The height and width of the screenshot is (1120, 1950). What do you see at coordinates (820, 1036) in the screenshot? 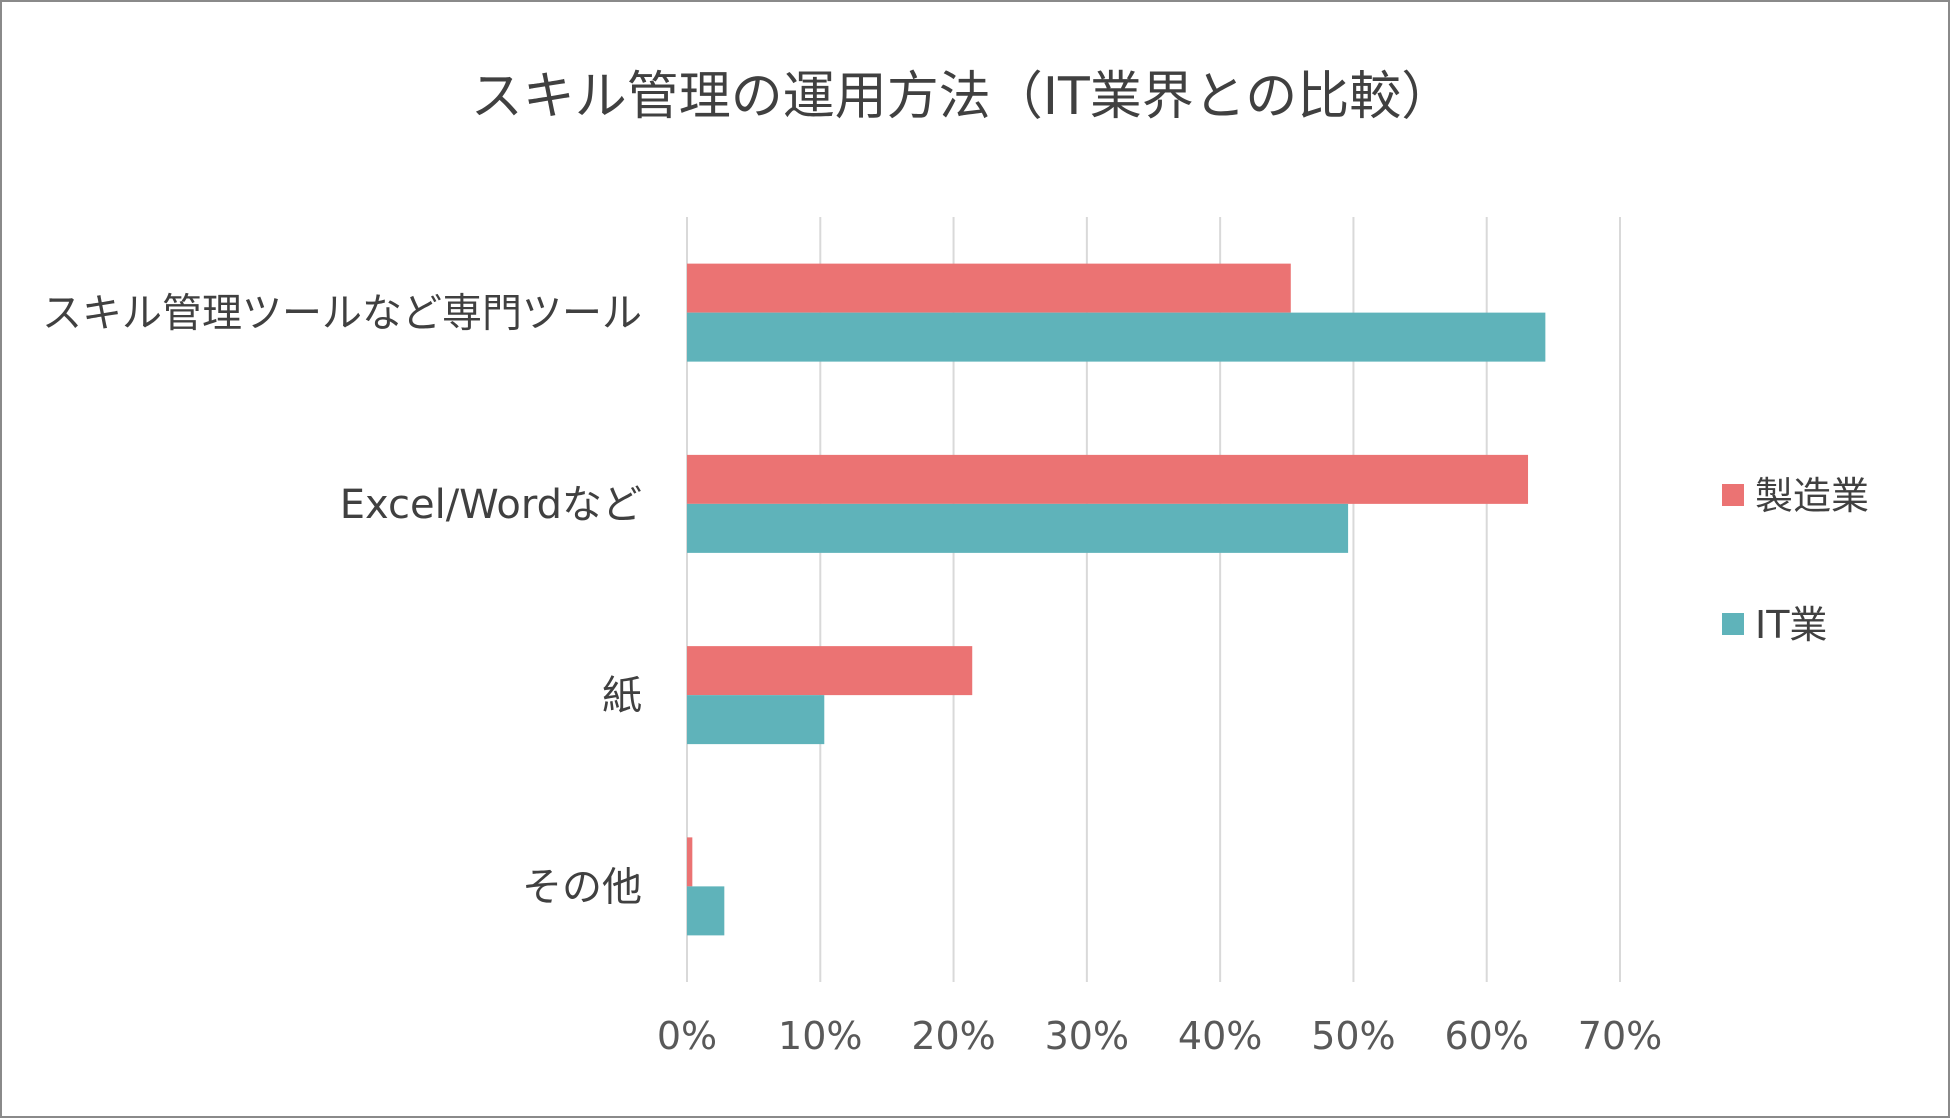
I see `x-tick-label: 10%` at bounding box center [820, 1036].